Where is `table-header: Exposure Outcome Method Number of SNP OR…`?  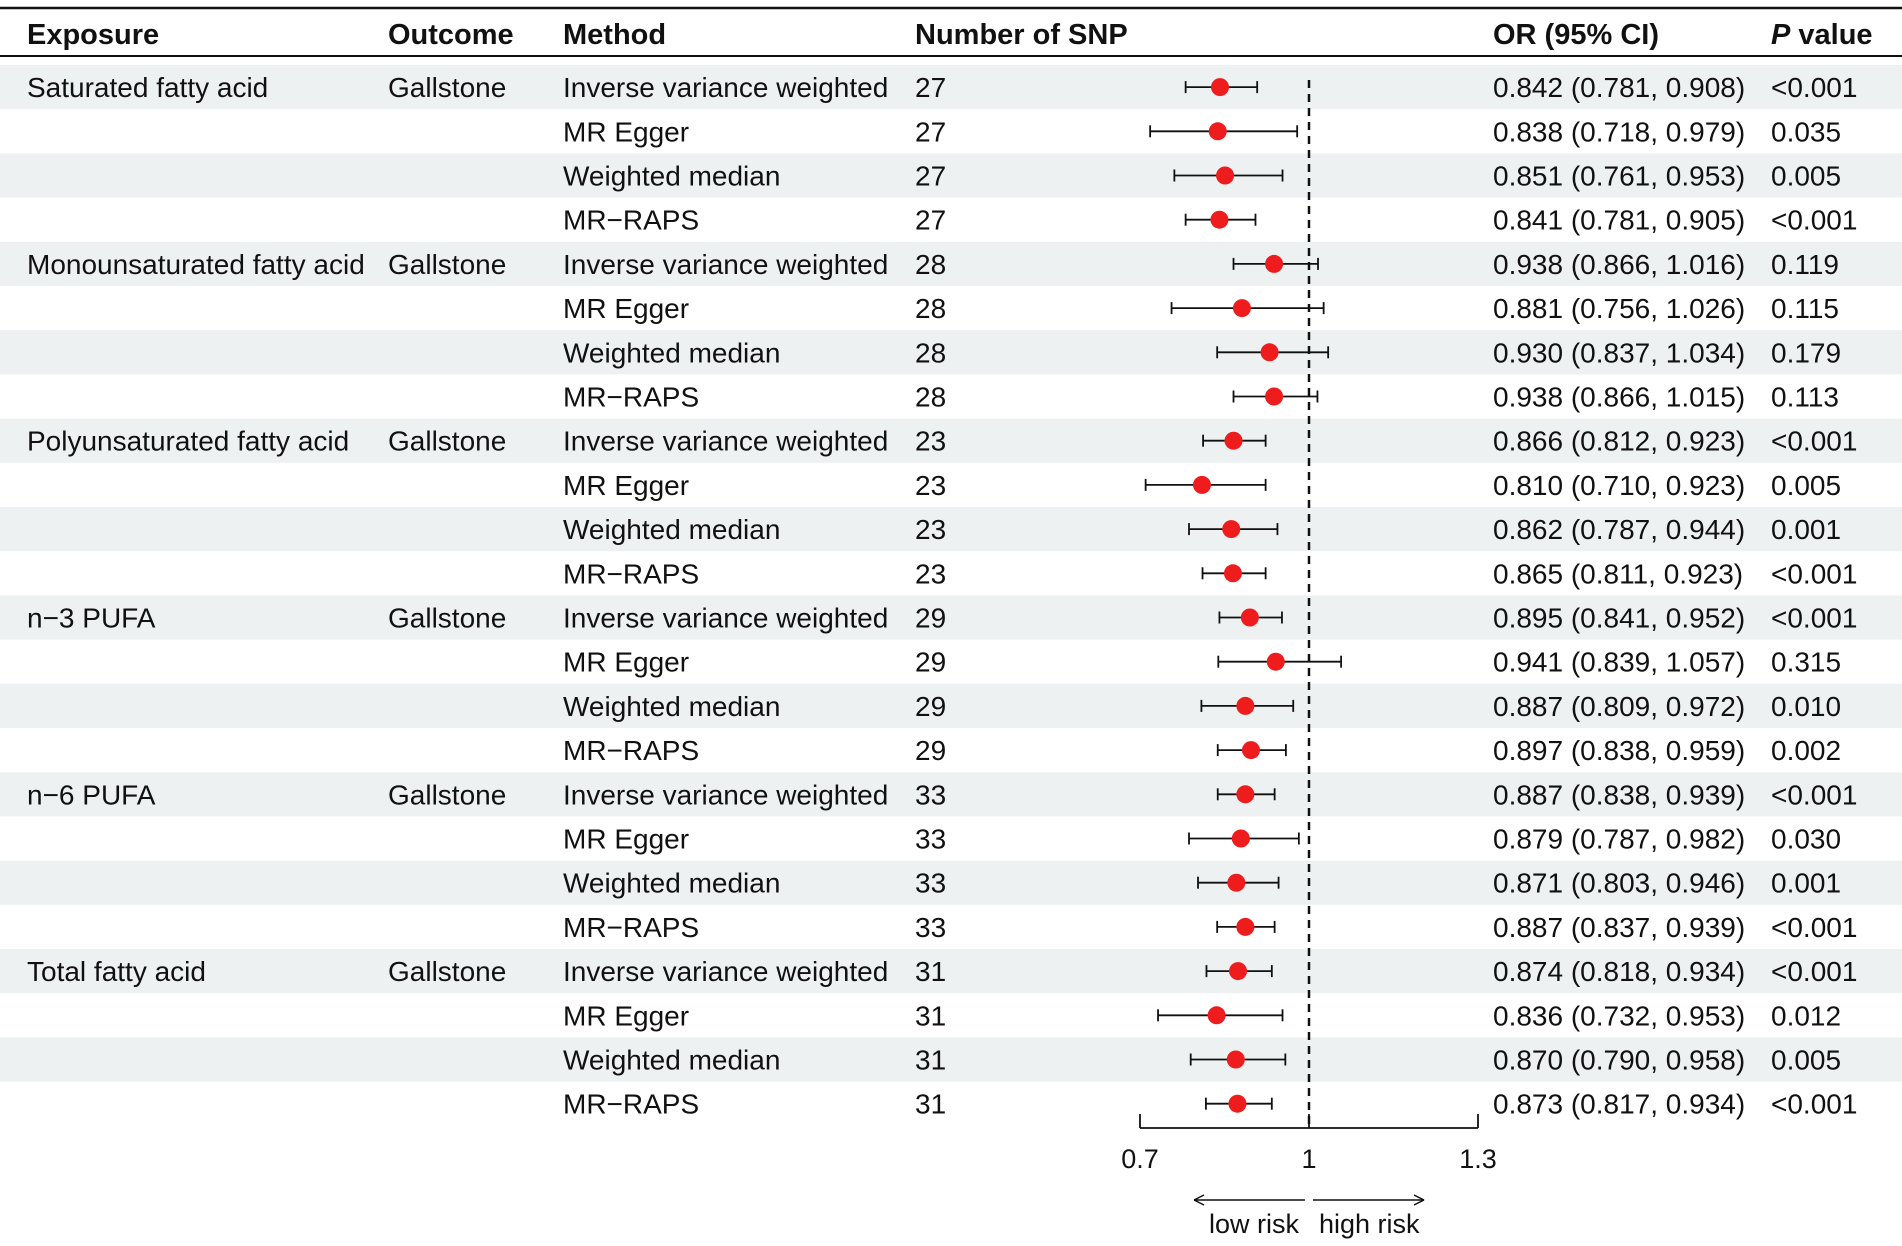
table-header: Exposure Outcome Method Number of SNP OR… is located at coordinates (950, 35).